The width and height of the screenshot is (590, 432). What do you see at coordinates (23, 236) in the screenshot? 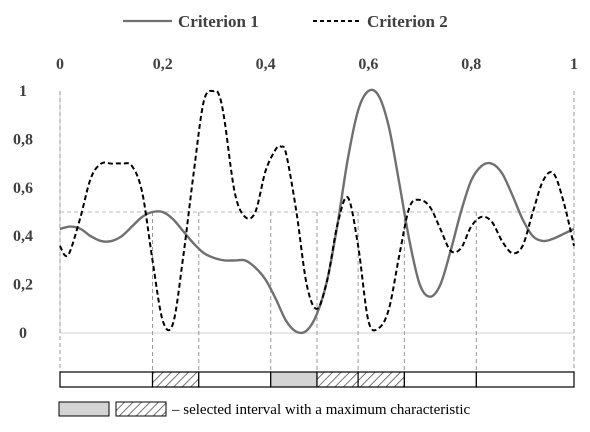
I see `y-tick-label: 0,4` at bounding box center [23, 236].